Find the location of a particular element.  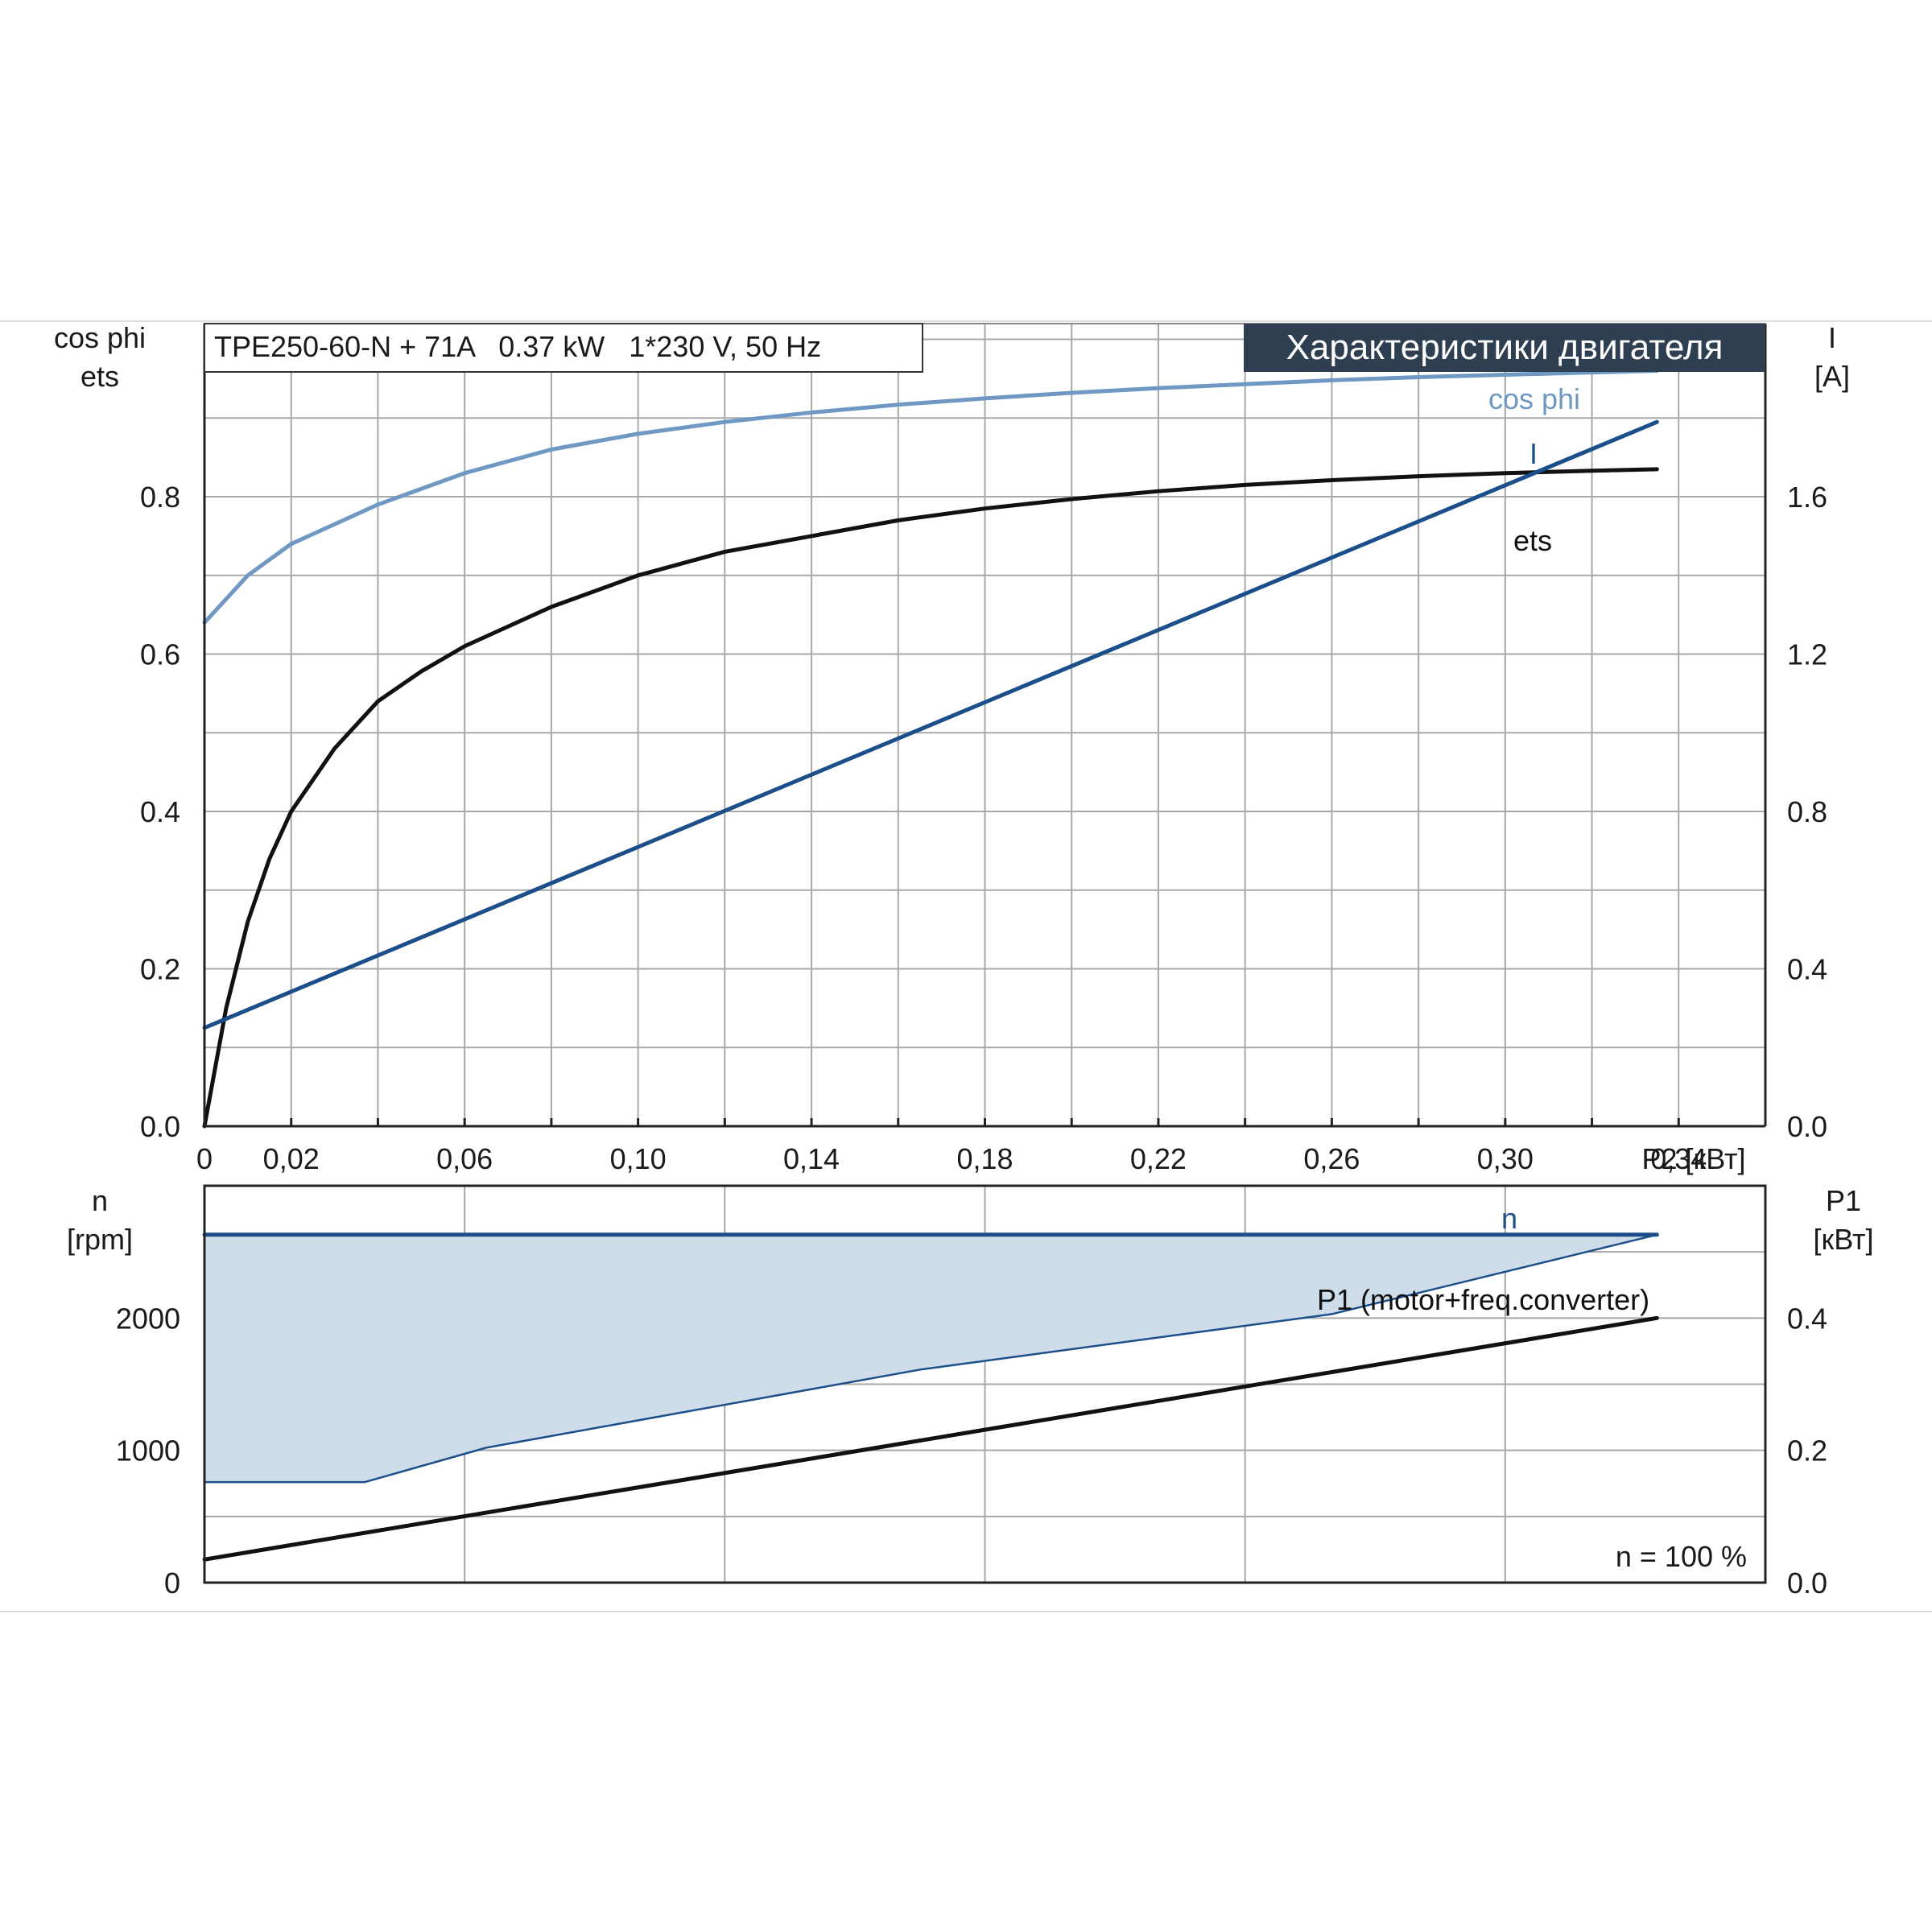

top-right-tick-label: 0.4 is located at coordinates (1807, 969).